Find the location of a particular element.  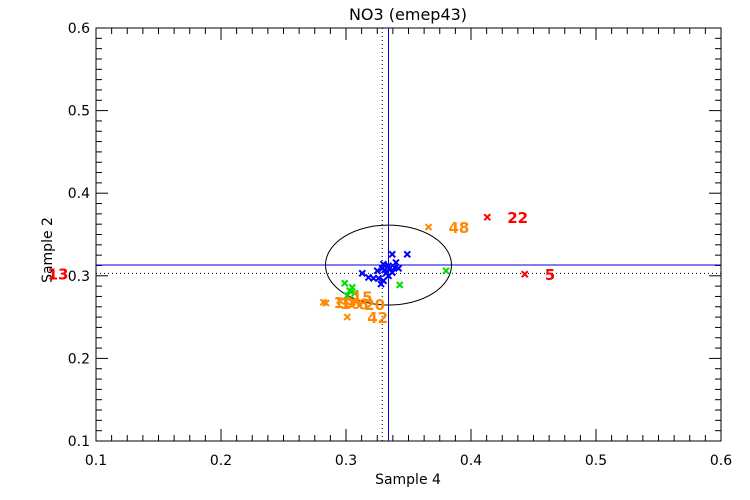

confidence-ellipse is located at coordinates (388, 265).